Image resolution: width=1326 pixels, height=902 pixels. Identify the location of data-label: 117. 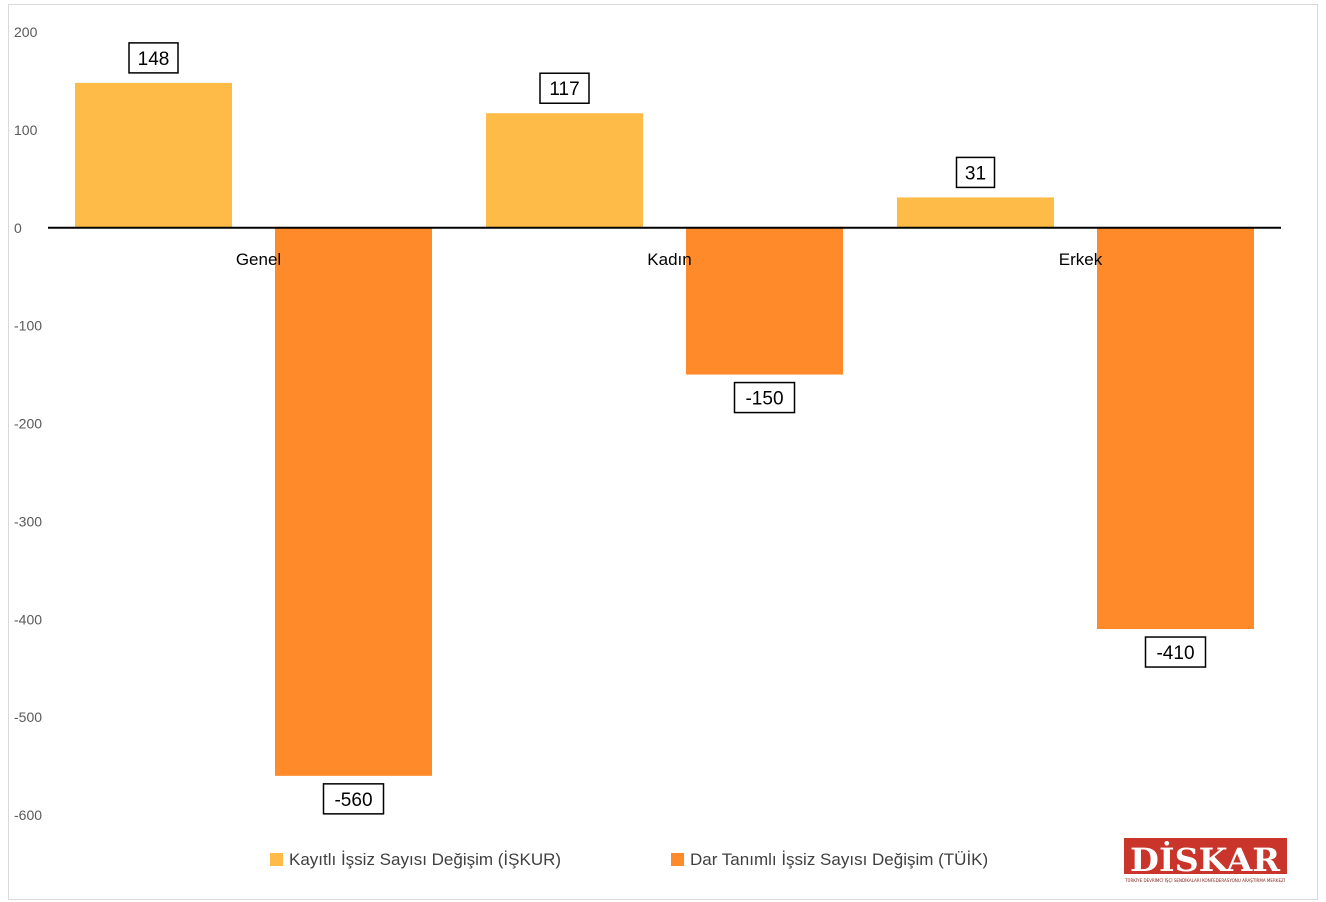
(564, 89).